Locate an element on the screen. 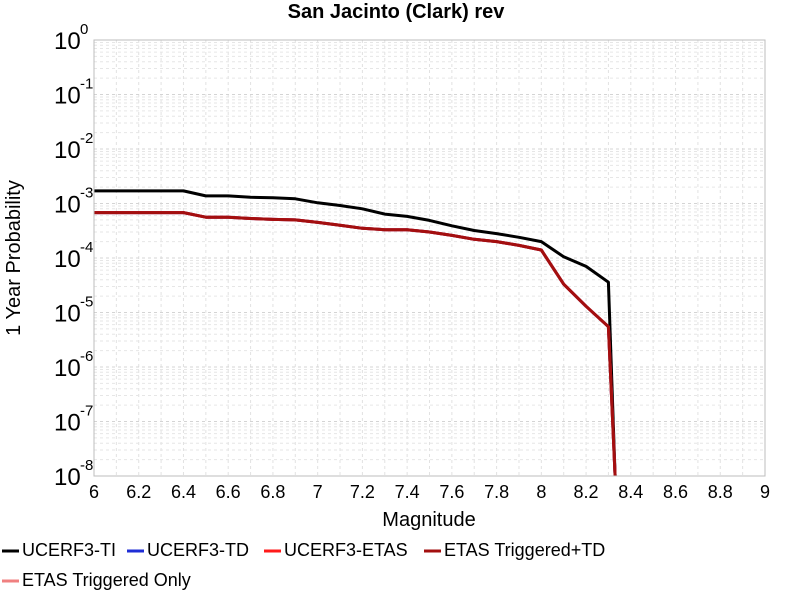 Image resolution: width=800 pixels, height=600 pixels. x-tick-label: 7 is located at coordinates (318, 492).